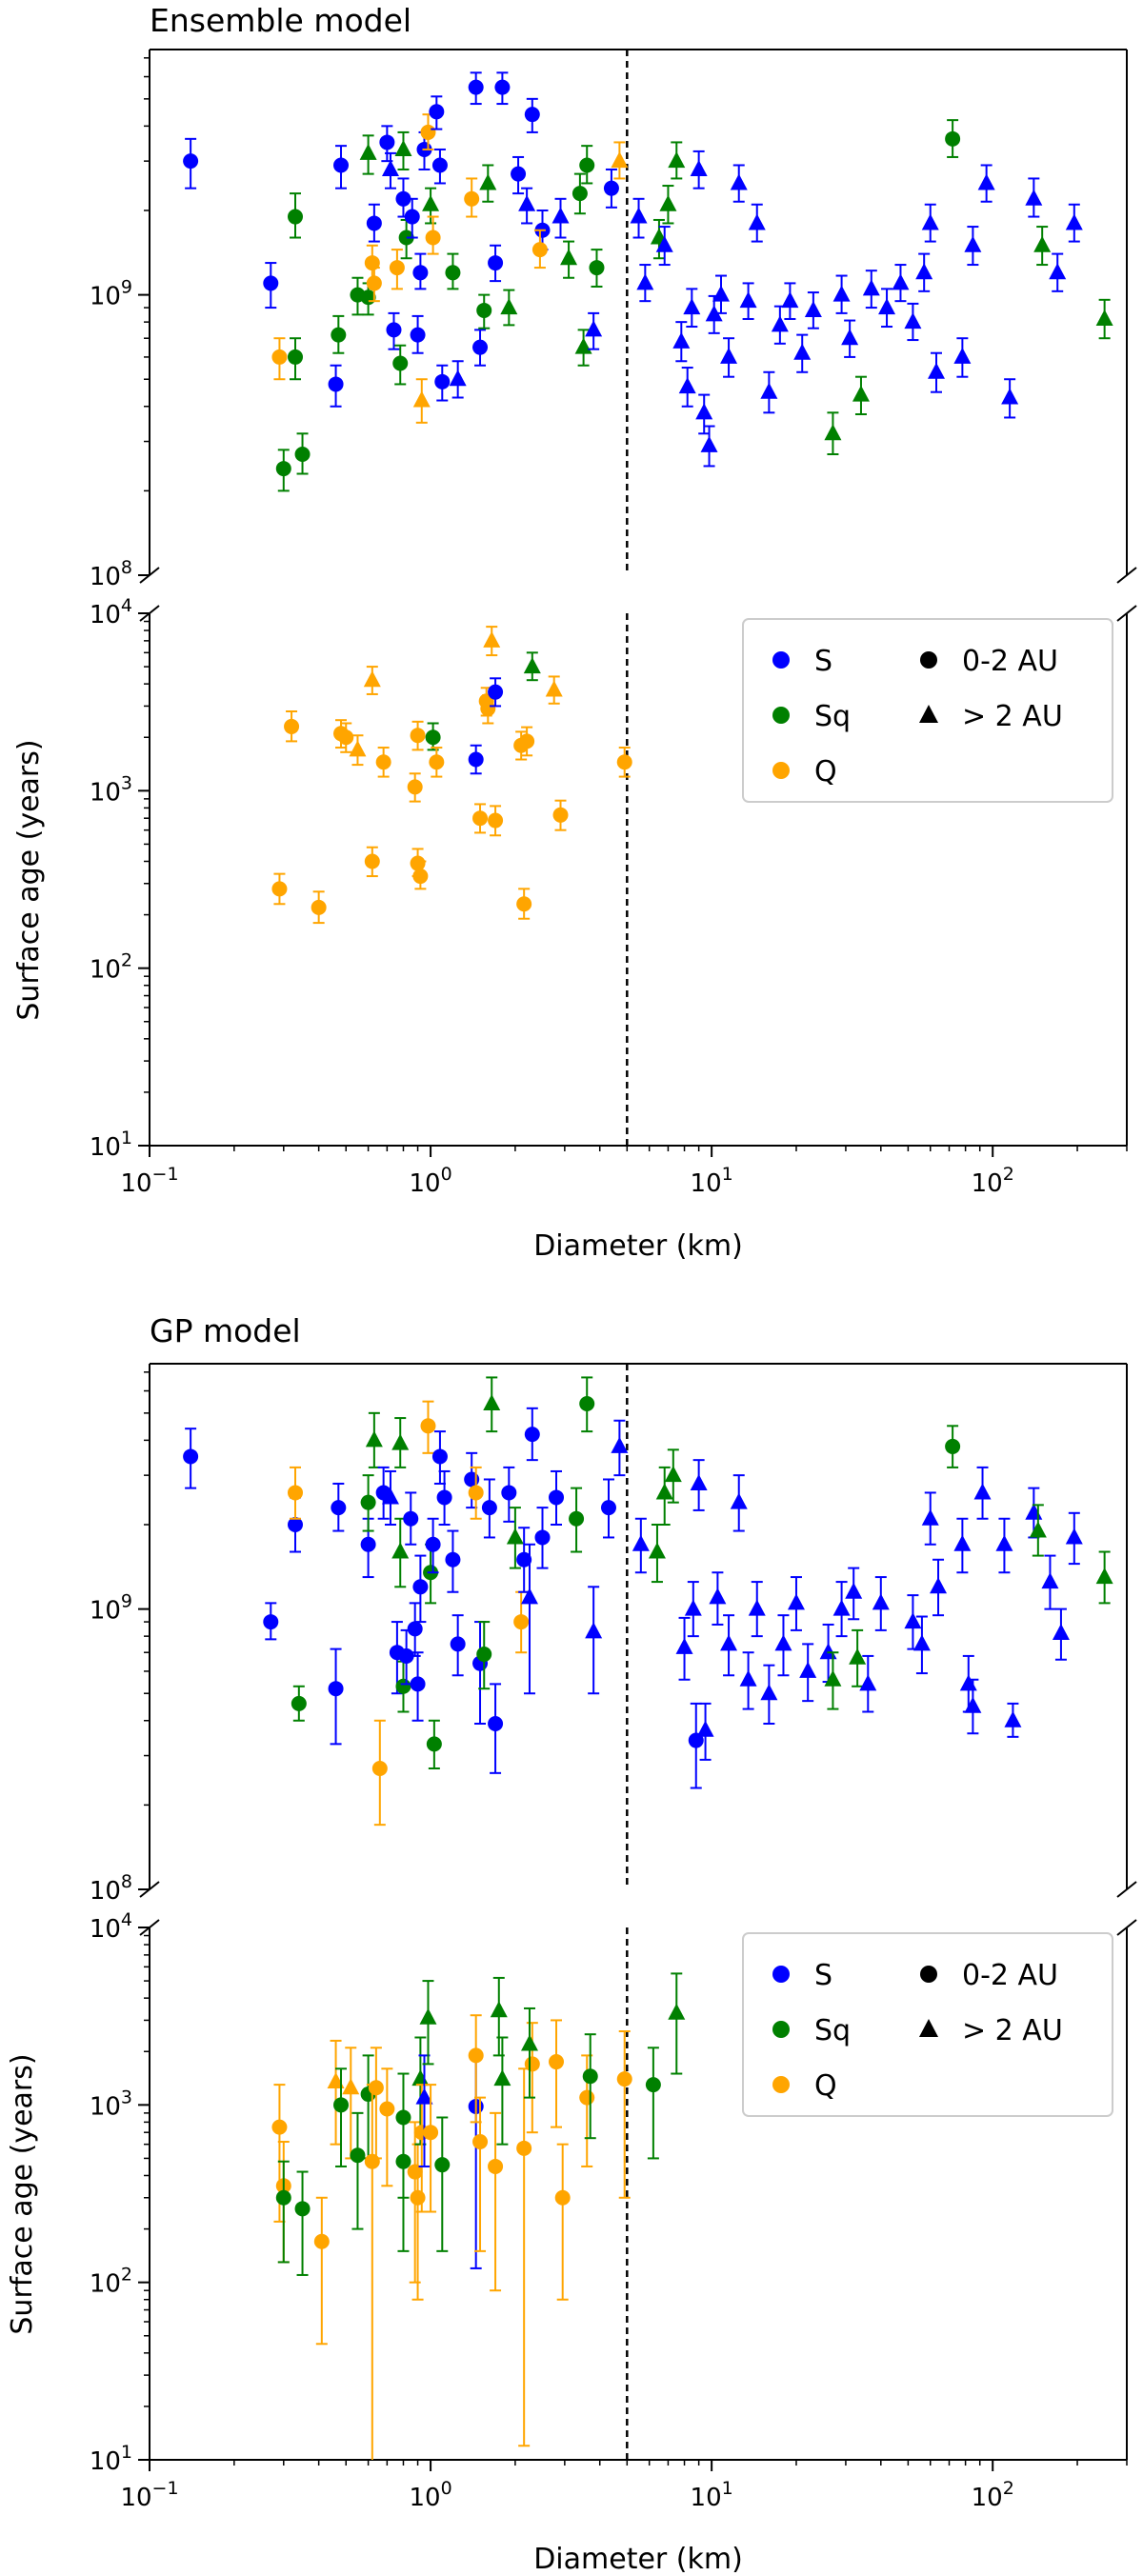  What do you see at coordinates (988, 1184) in the screenshot?
I see `x-tick-label-base: 10` at bounding box center [988, 1184].